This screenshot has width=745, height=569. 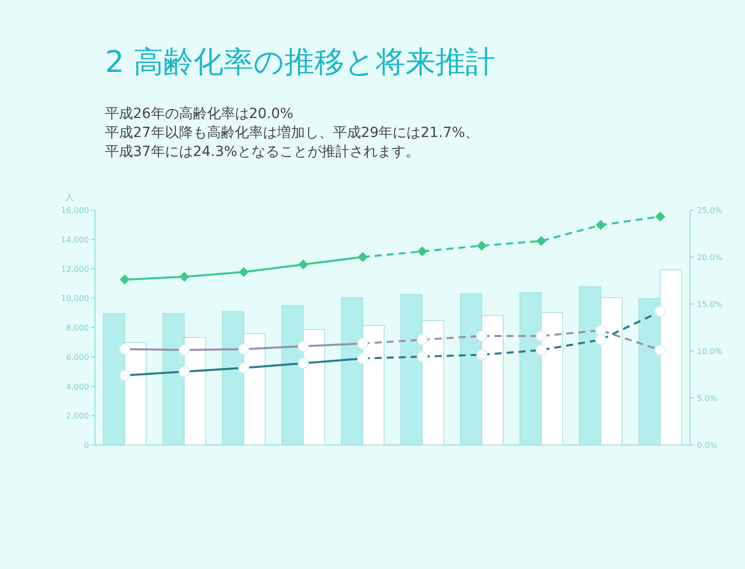 I want to click on y-tick-label: 16,000, so click(x=75, y=210).